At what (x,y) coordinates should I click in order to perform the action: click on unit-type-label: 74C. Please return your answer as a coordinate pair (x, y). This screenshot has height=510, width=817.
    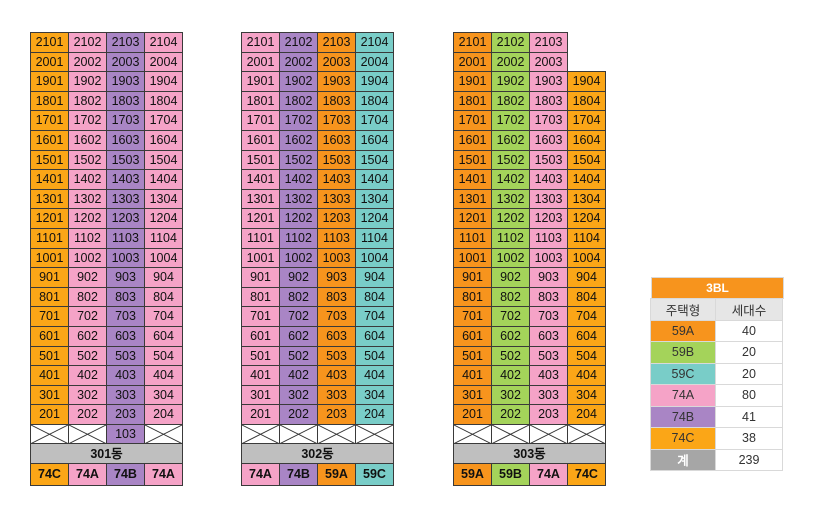
    Looking at the image, I should click on (586, 475).